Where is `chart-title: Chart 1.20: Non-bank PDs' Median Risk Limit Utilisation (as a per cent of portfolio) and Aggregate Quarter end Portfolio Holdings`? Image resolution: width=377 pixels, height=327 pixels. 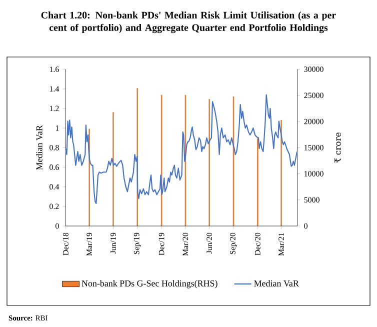 chart-title: Chart 1.20: Non-bank PDs' Median Risk Limit Utilisation (as a per cent of portfolio) and Aggregate Quarter end Portfolio Holdings is located at coordinates (188, 23).